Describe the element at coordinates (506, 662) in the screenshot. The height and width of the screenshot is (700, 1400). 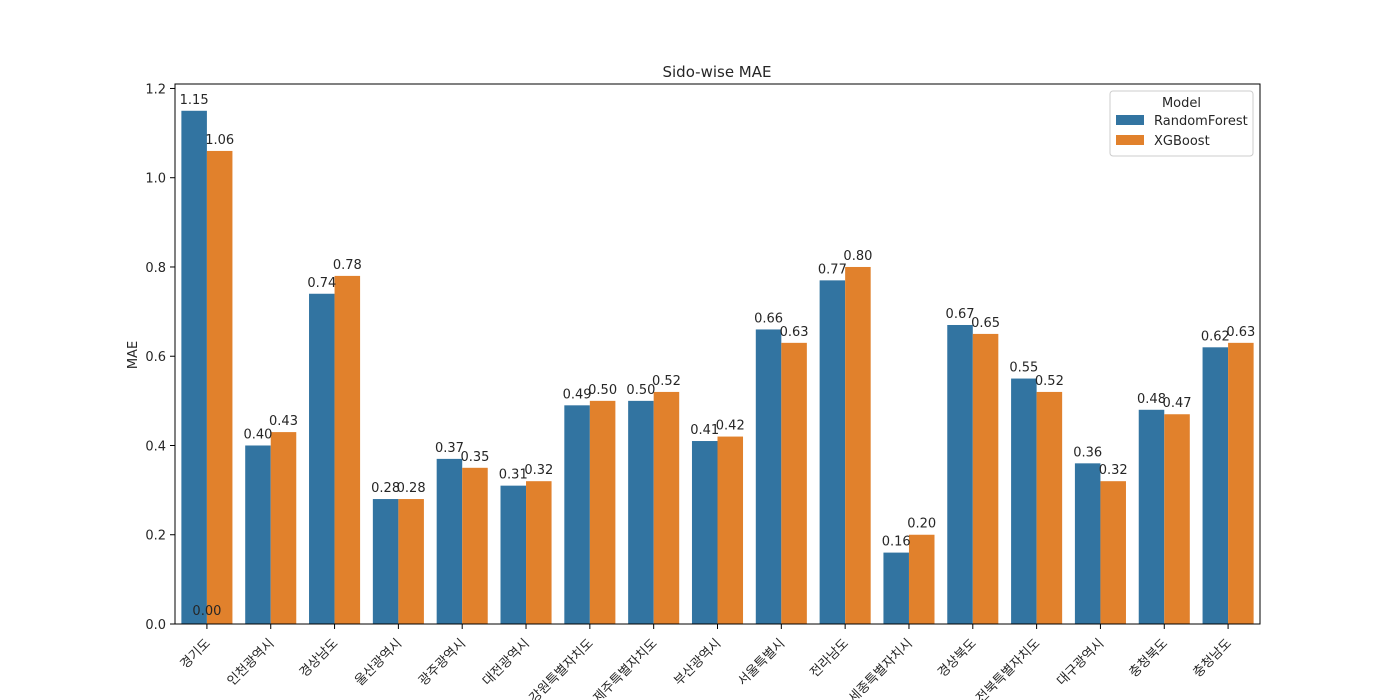
I see `x-tick-label: 대전광역시` at that location.